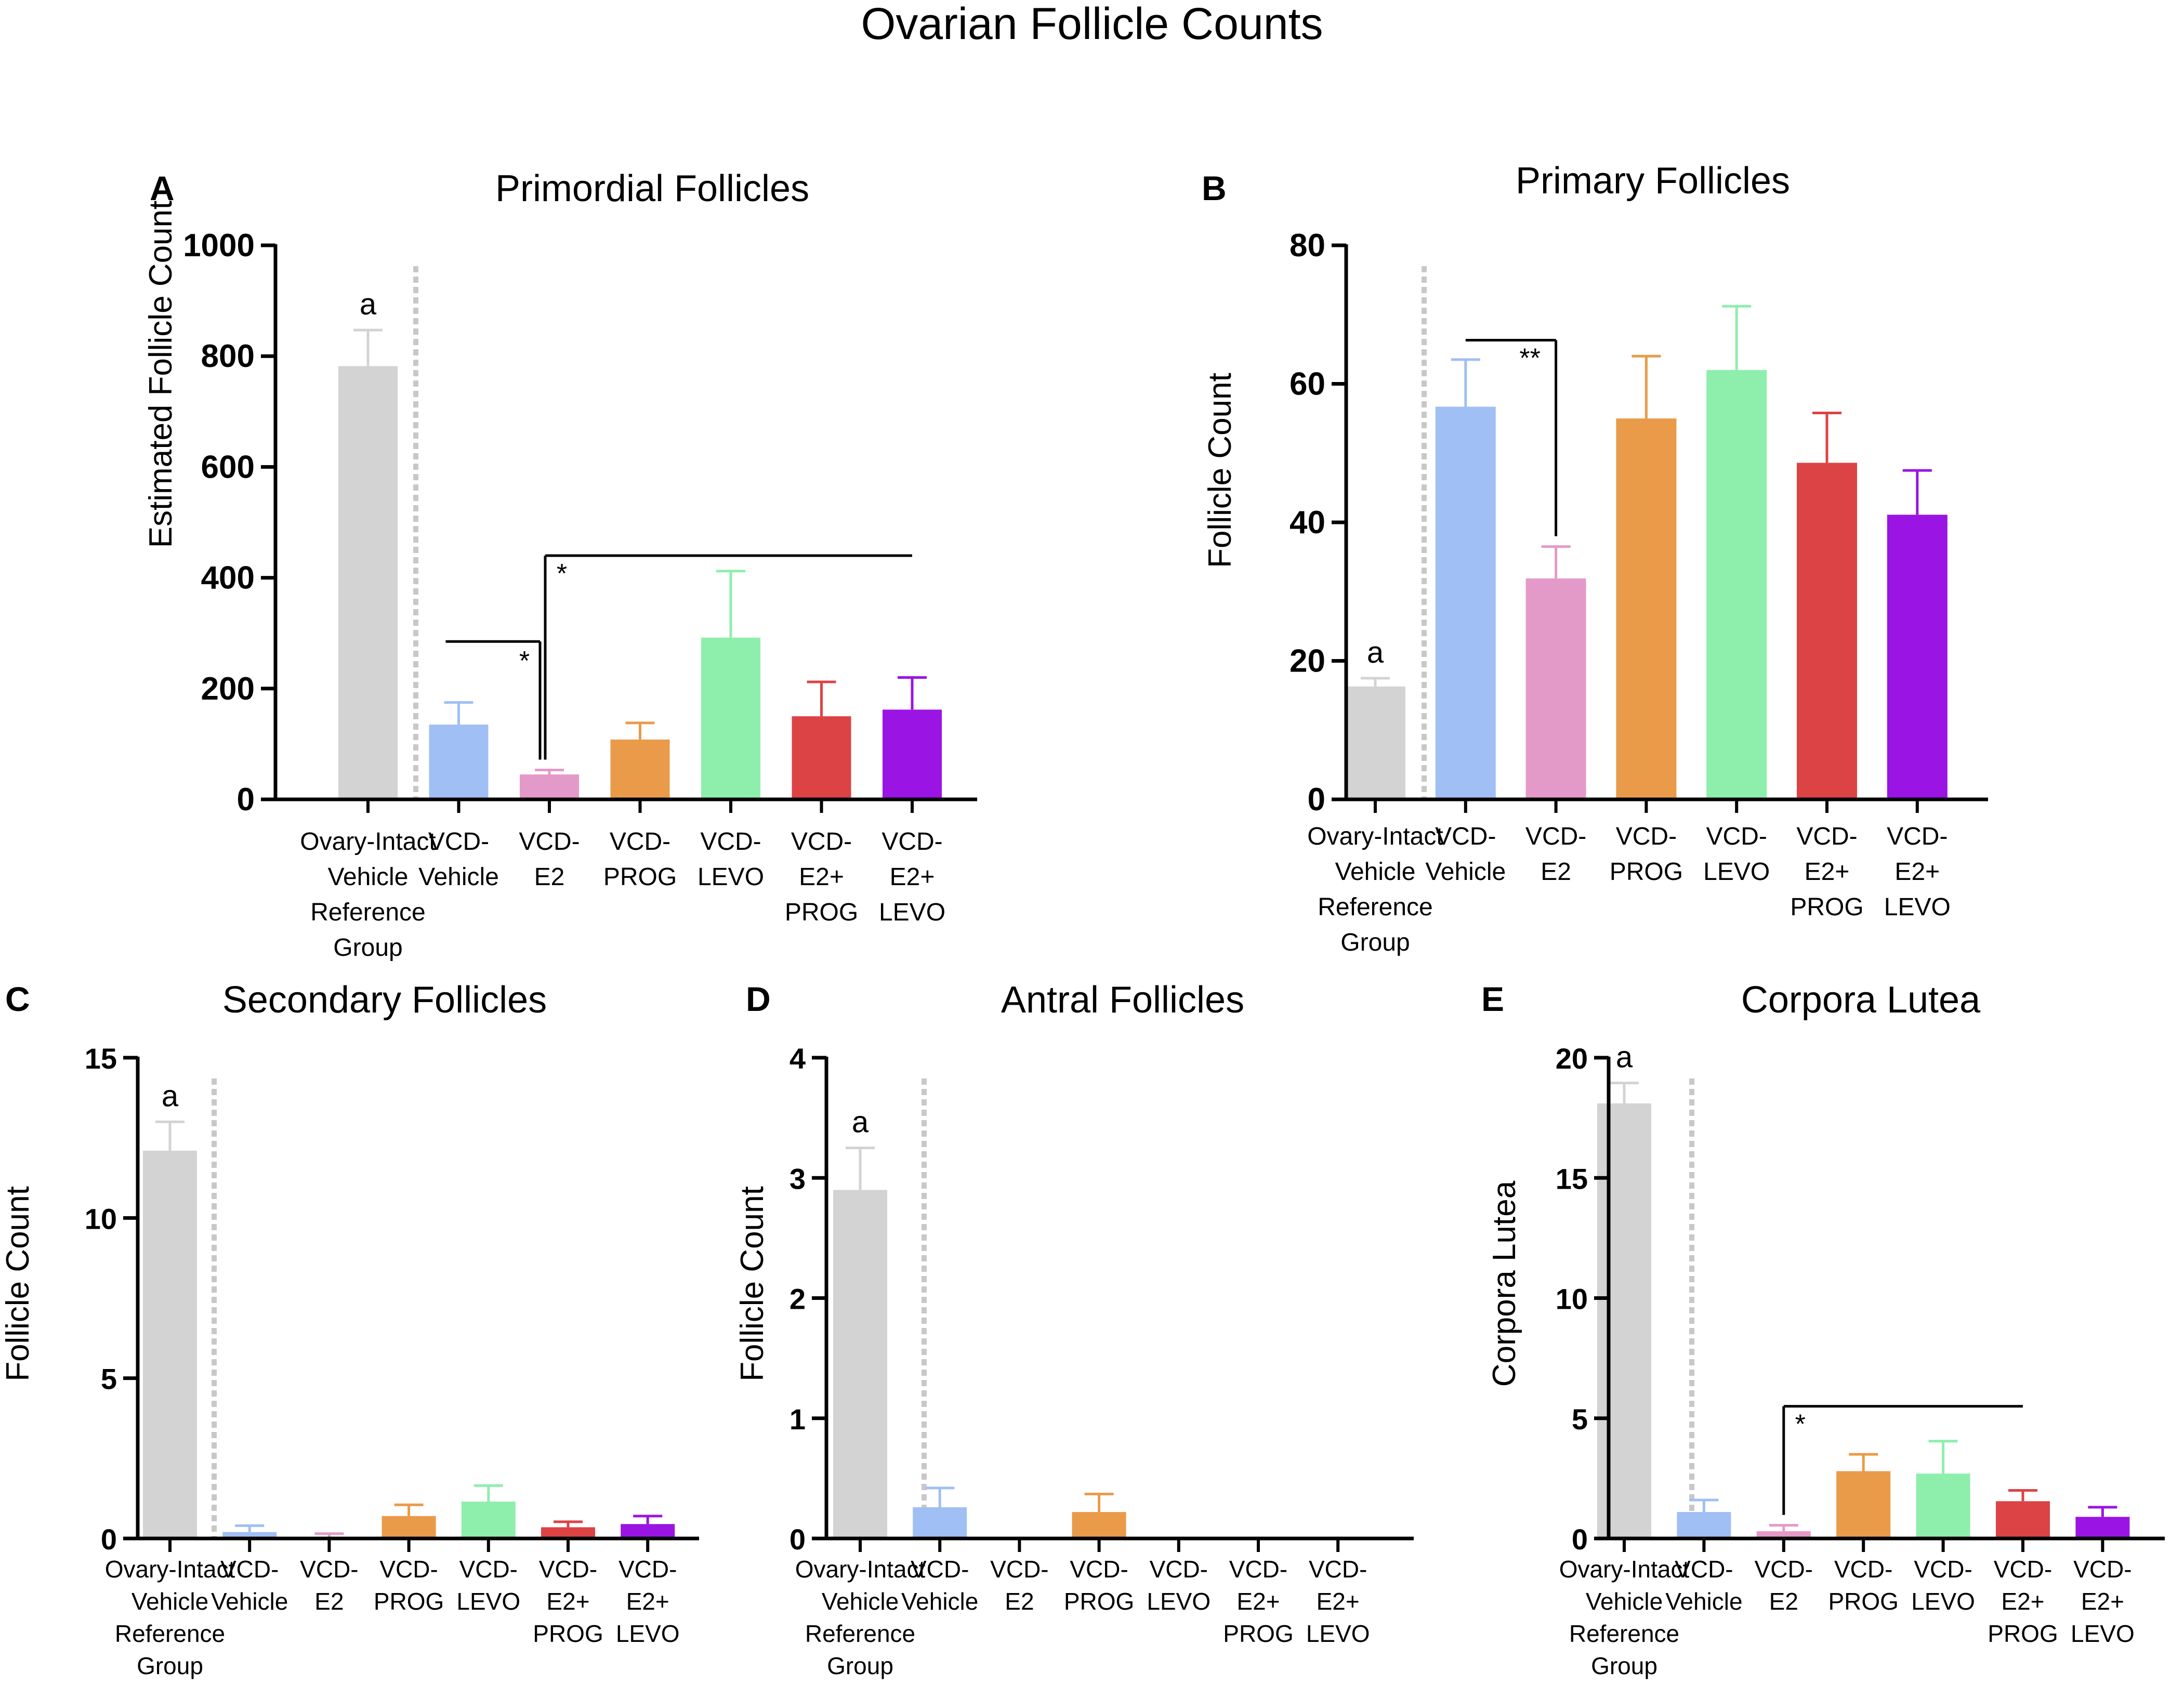  Describe the element at coordinates (1556, 688) in the screenshot. I see `bar-vcd-e2` at that location.